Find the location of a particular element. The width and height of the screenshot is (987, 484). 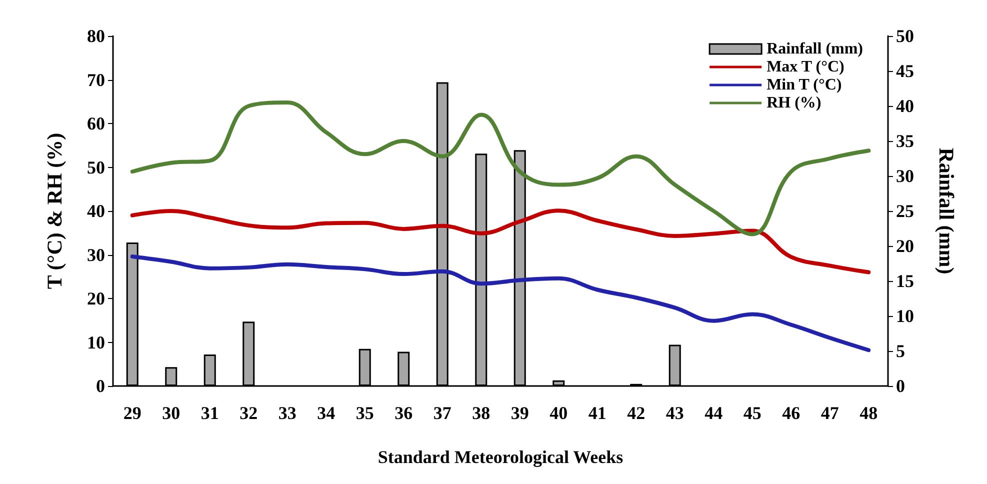

legend-label: Rainfall (mm) is located at coordinates (815, 49).